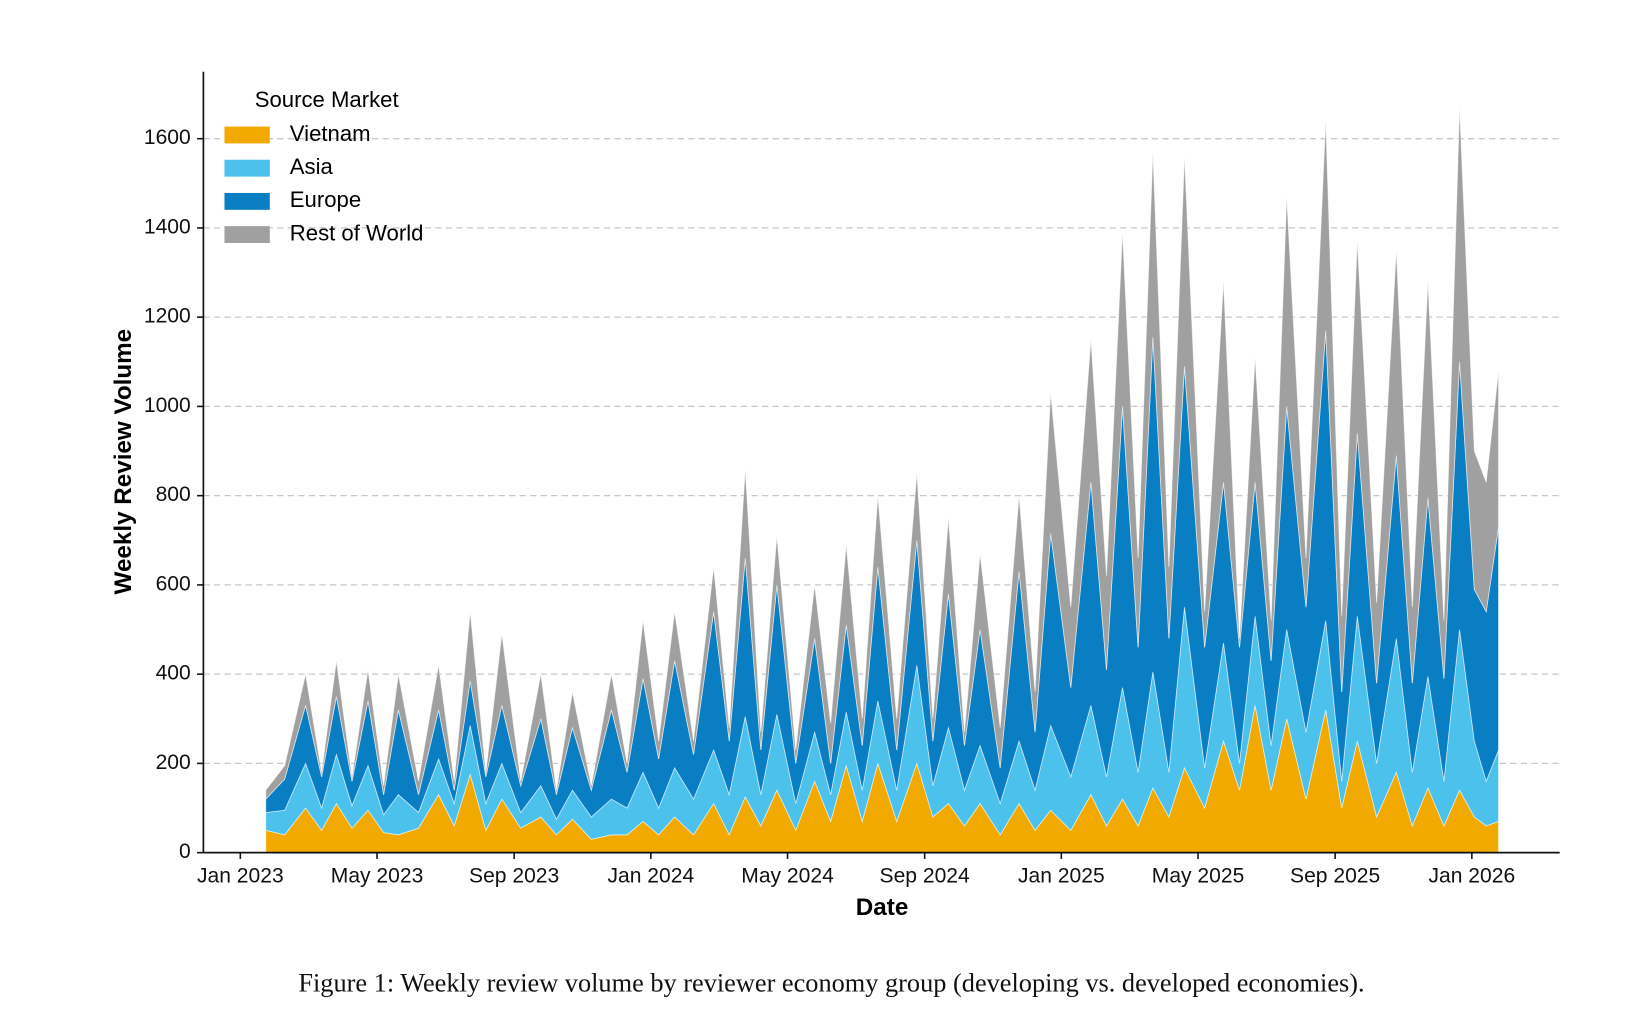 The width and height of the screenshot is (1644, 1034). What do you see at coordinates (312, 166) in the screenshot?
I see `legend-label: Asia` at bounding box center [312, 166].